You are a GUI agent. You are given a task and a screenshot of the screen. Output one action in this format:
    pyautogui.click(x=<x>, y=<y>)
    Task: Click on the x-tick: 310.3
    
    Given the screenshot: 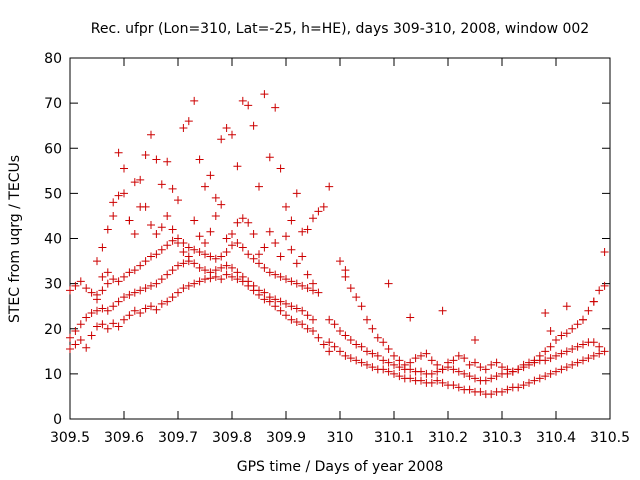 What is the action you would take?
    pyautogui.click(x=502, y=252)
    